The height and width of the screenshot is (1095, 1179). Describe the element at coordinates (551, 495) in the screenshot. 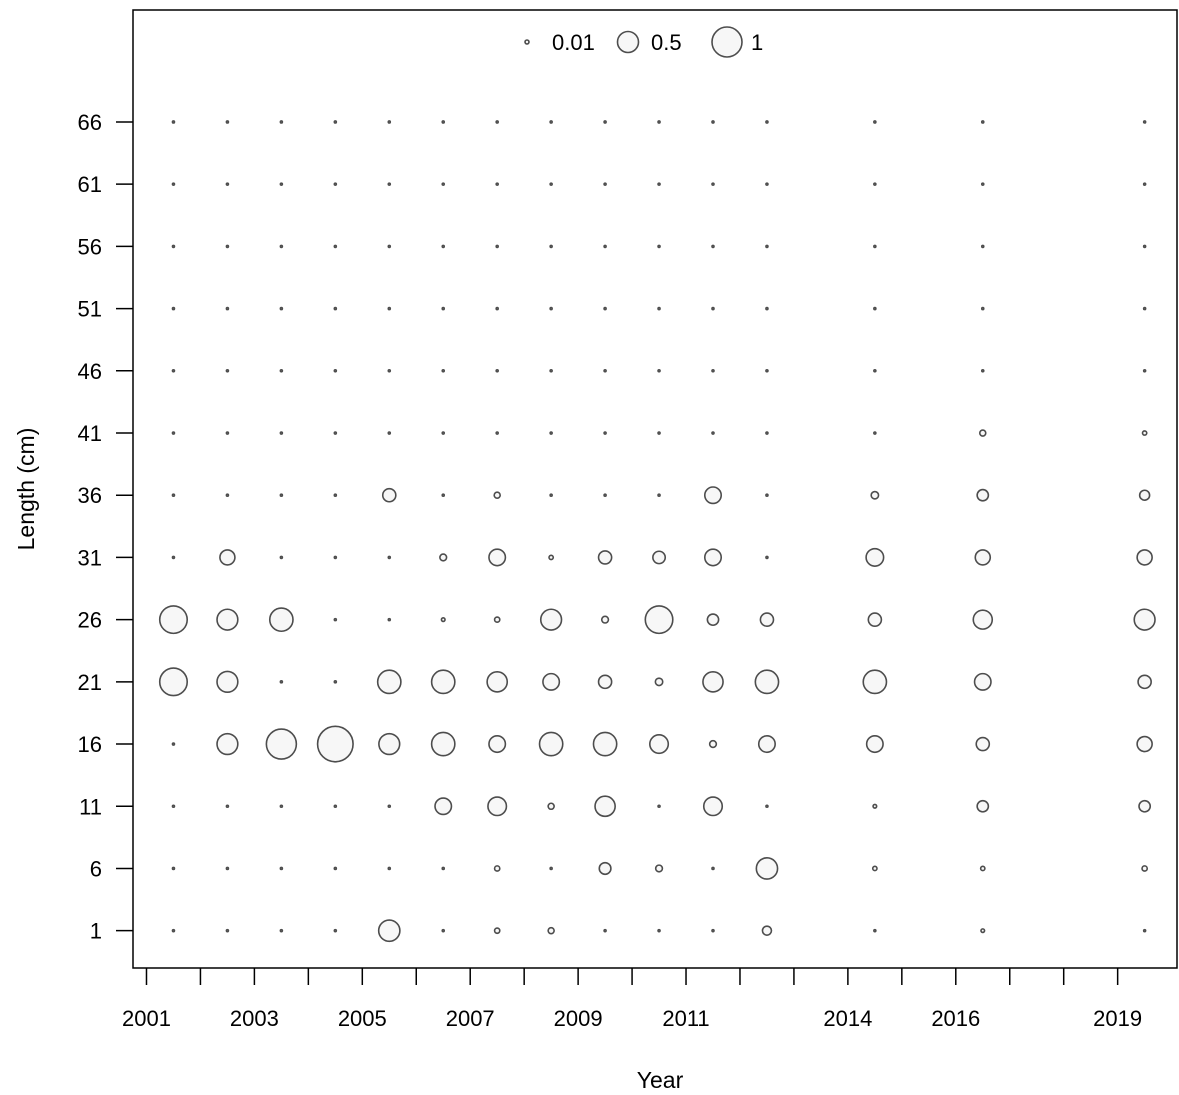

I see `bubble-2008.5-36` at that location.